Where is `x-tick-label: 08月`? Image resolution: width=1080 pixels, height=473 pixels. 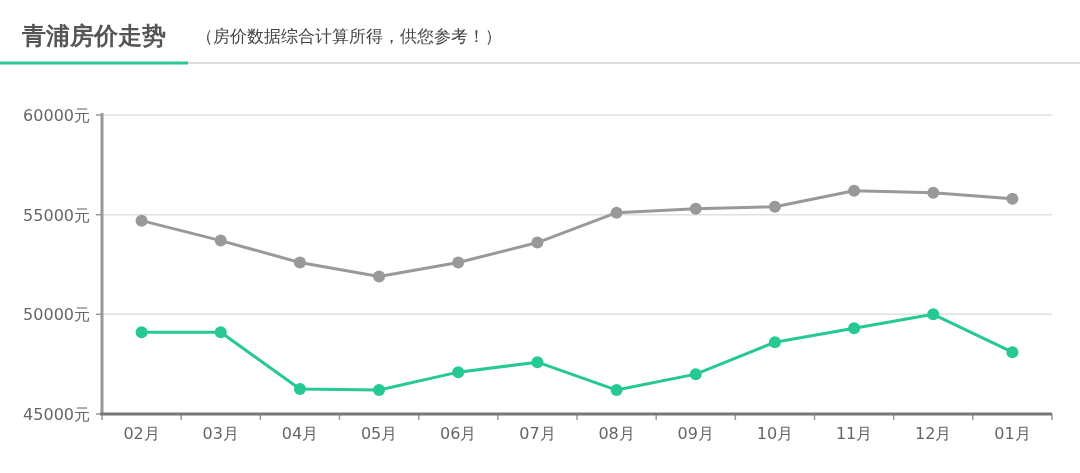
x-tick-label: 08月 is located at coordinates (616, 433).